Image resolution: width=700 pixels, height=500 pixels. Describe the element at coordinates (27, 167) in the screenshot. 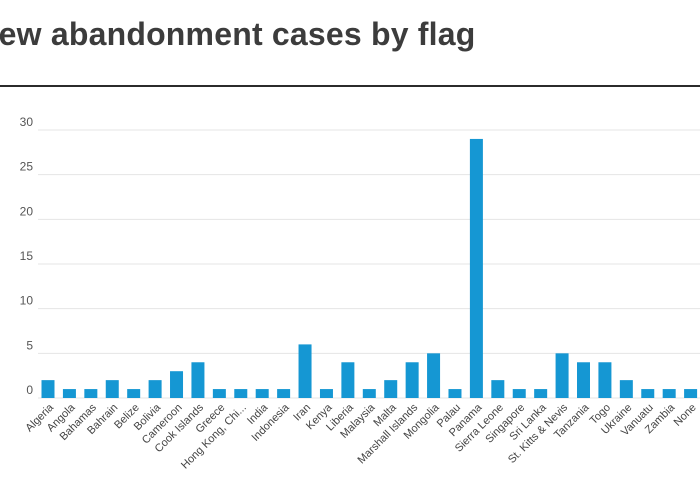

I see `y-tick-label: 25` at that location.